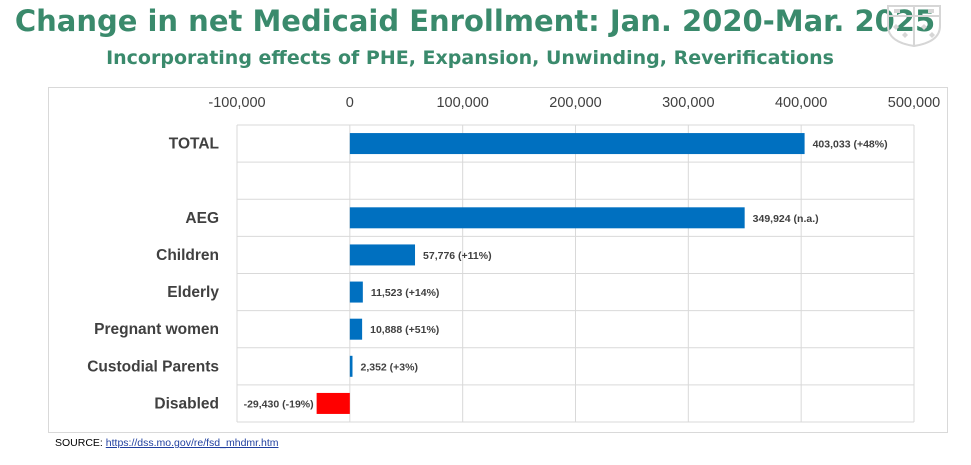 The width and height of the screenshot is (971, 465). I want to click on x-tick-label: 100,000, so click(462, 103).